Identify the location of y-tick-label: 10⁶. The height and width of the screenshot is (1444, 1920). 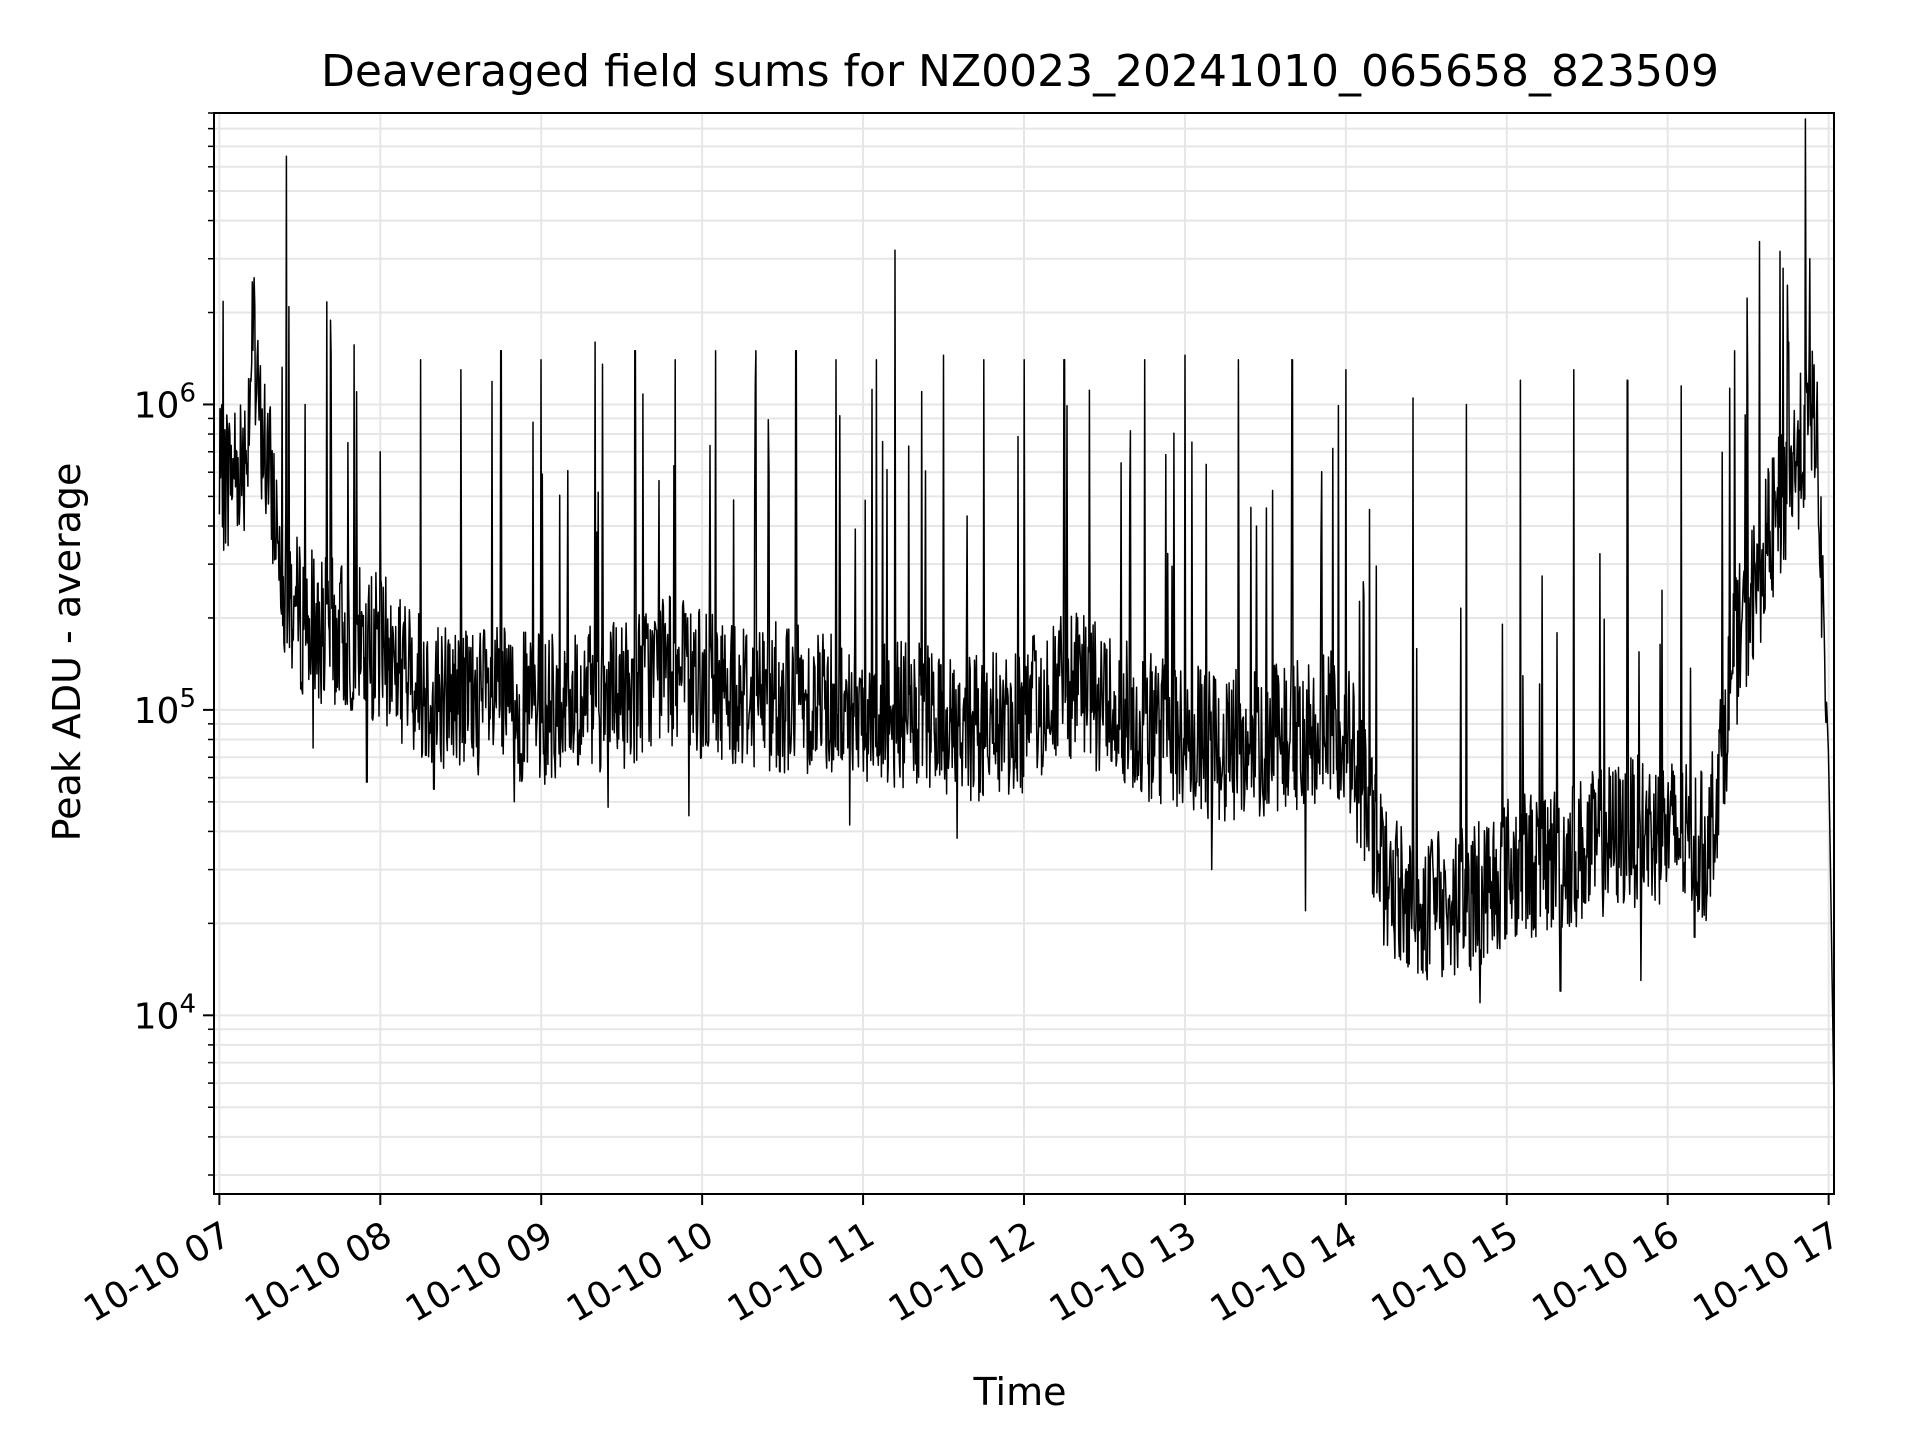
(165, 402).